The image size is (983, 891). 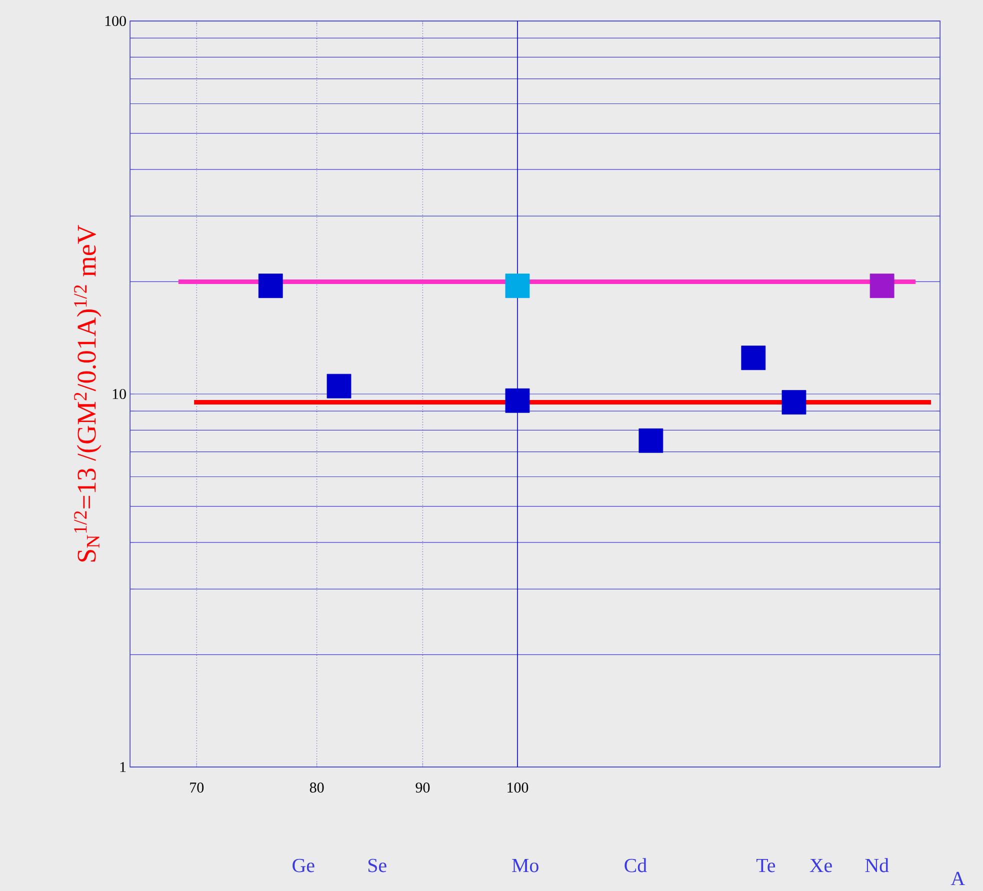 I want to click on y-tick-label: 1, so click(x=123, y=767).